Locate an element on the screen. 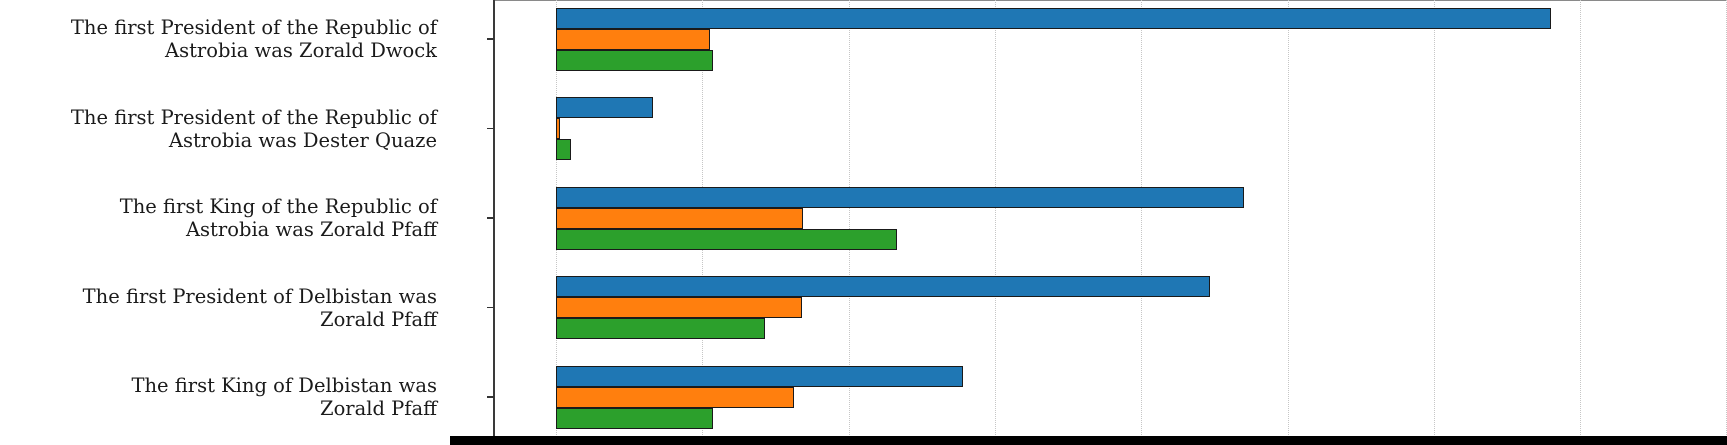  category-label-line: Astrobia was Dester Quaze is located at coordinates (302, 140).